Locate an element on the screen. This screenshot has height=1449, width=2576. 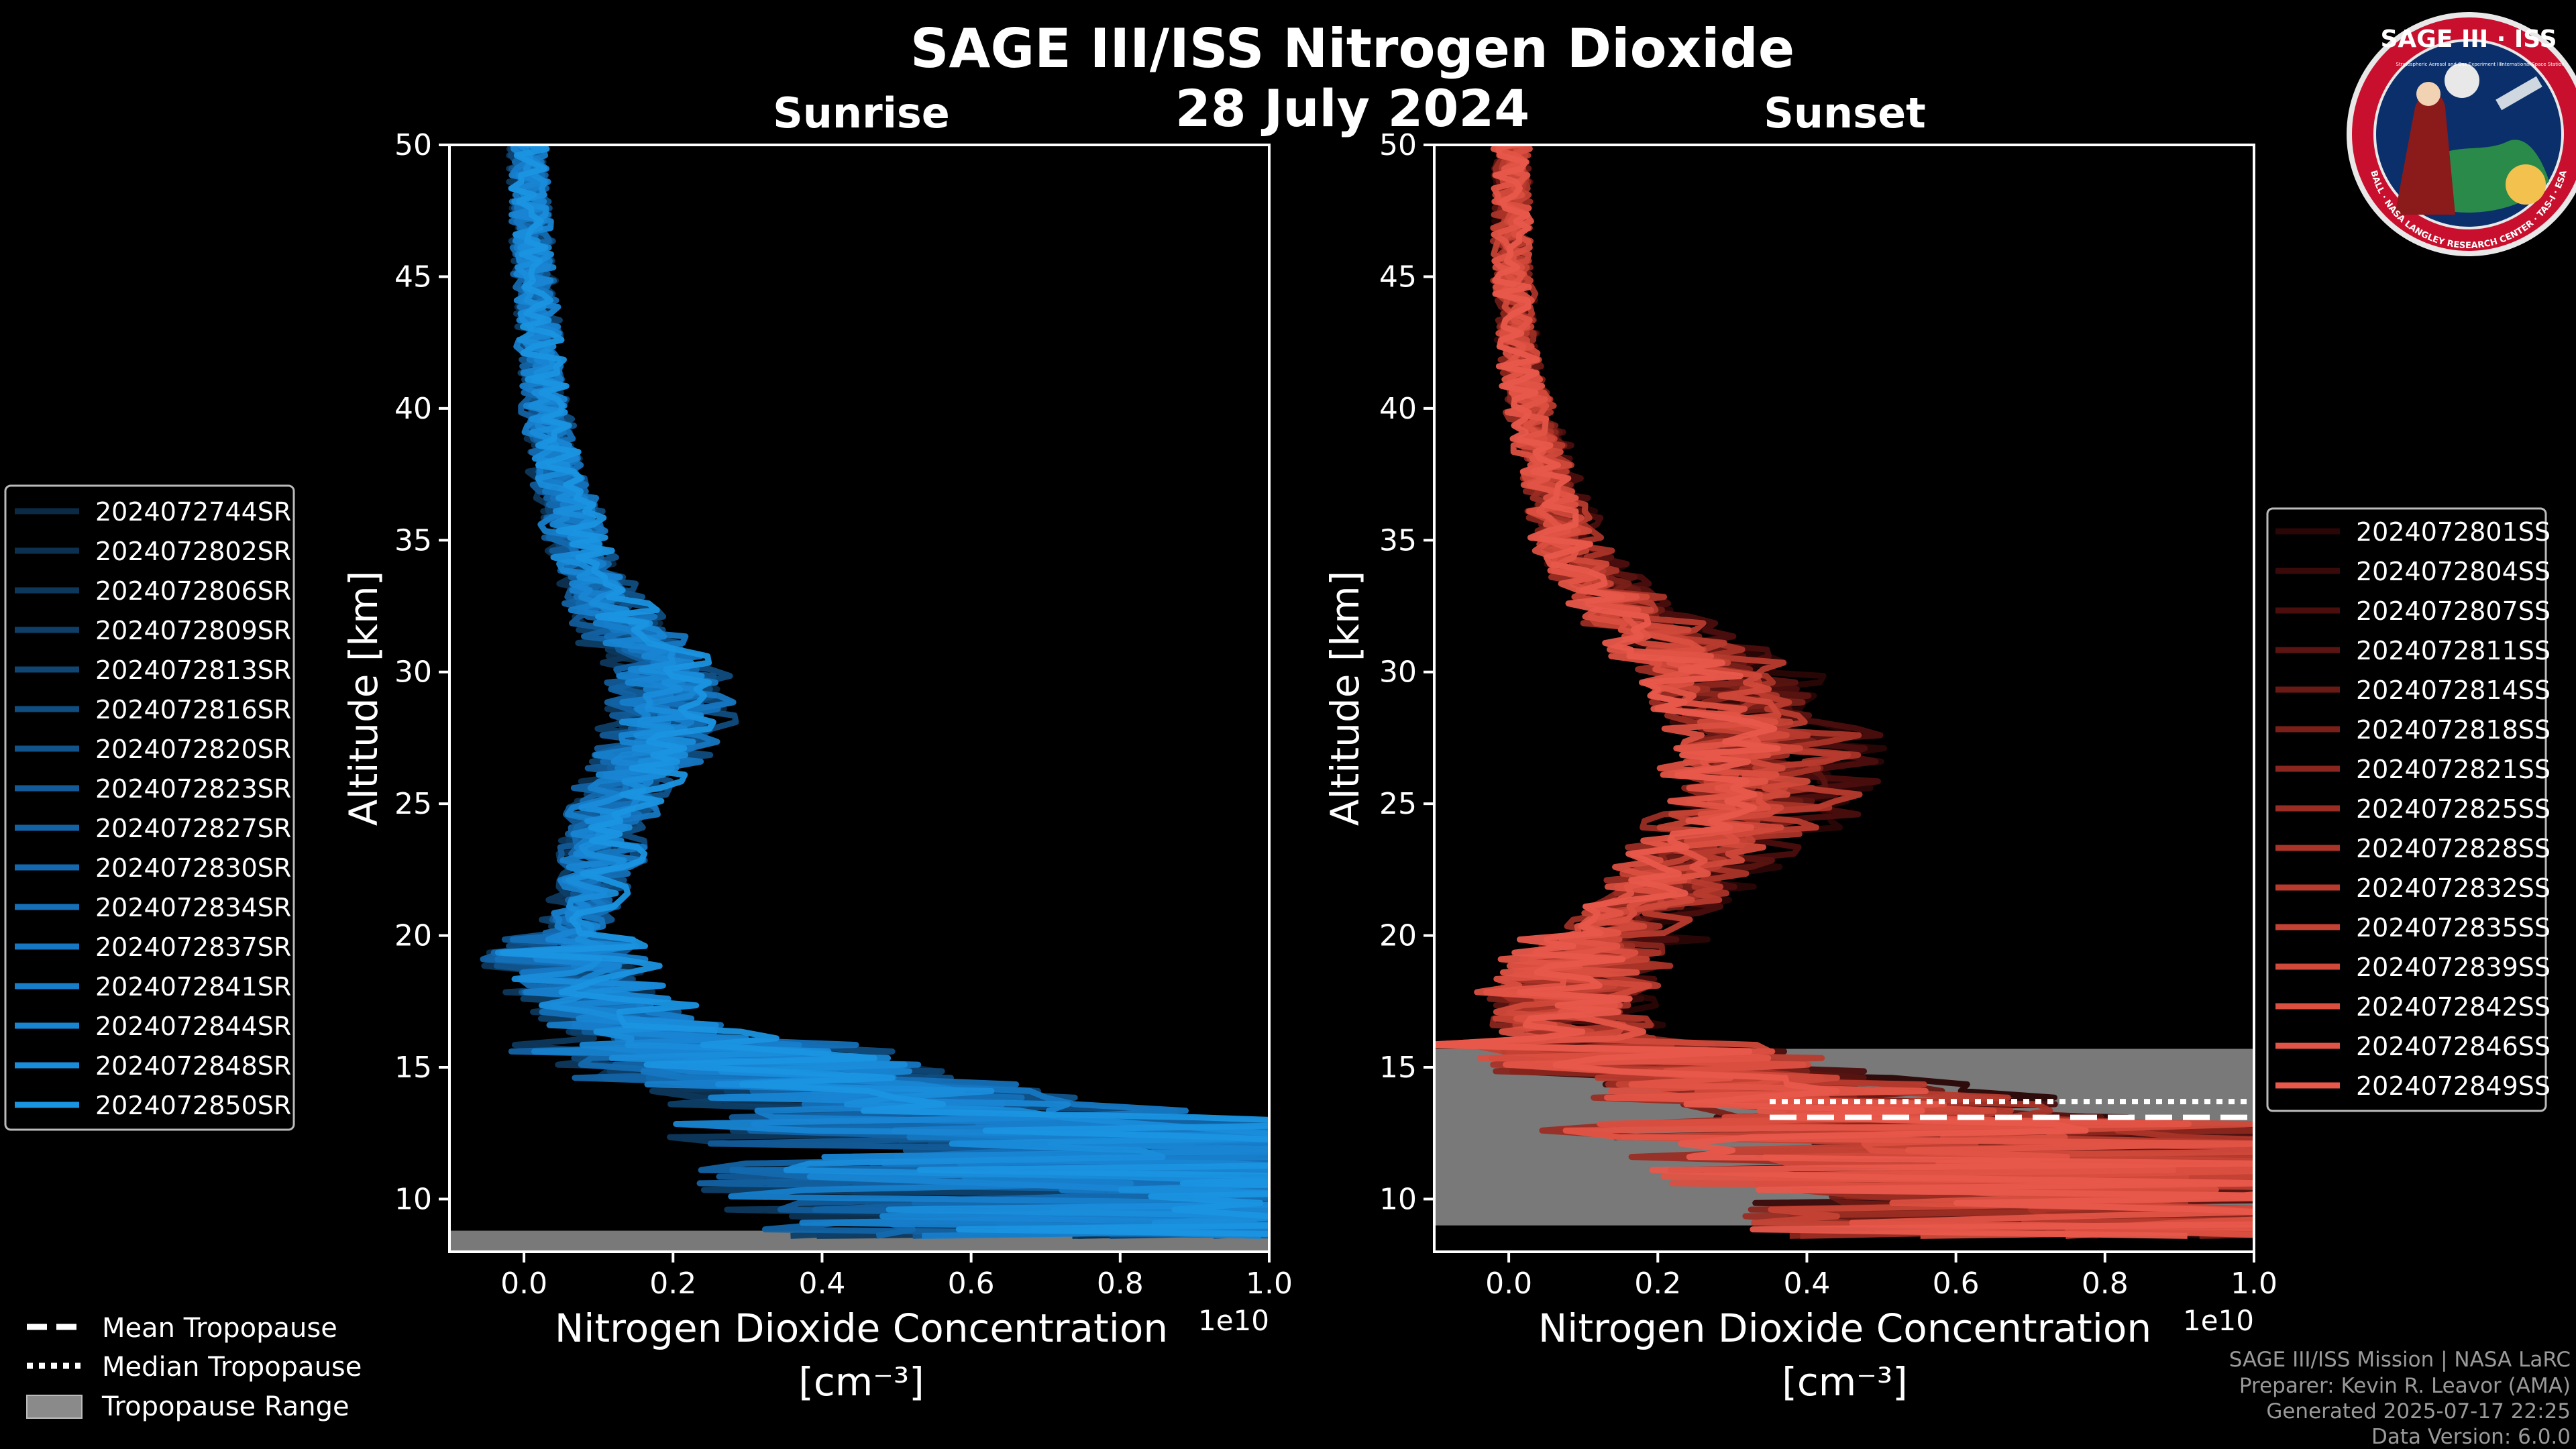
footer-line-preparer: Preparer: Kevin R. Leavor (AMA) is located at coordinates (2405, 1386).